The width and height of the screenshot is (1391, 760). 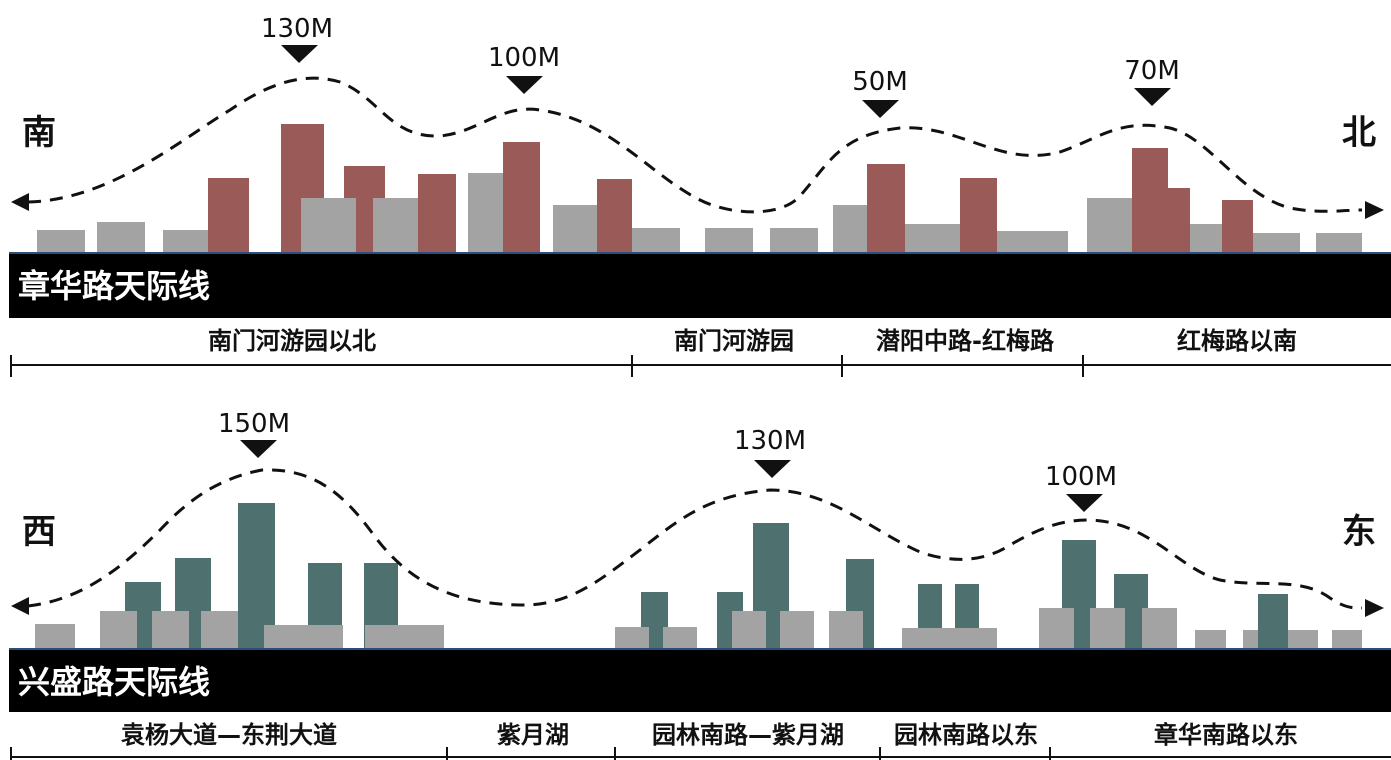 I want to click on segment-label: 袁杨大道—东荆大道, so click(x=228, y=735).